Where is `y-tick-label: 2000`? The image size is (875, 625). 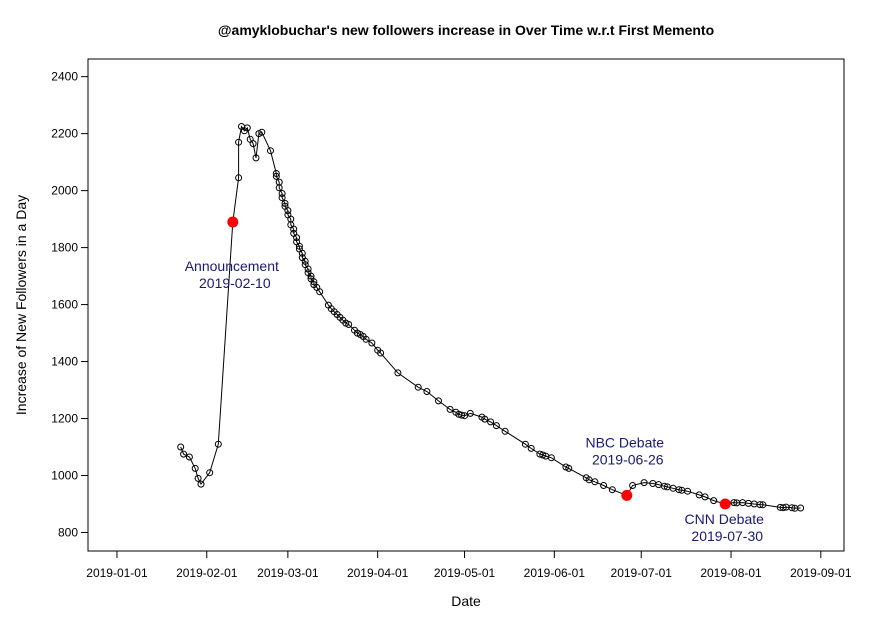
y-tick-label: 2000 is located at coordinates (64, 191).